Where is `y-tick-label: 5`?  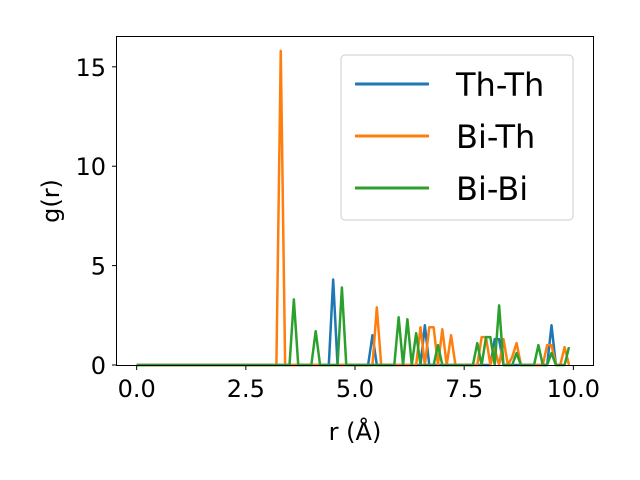 y-tick-label: 5 is located at coordinates (98, 267).